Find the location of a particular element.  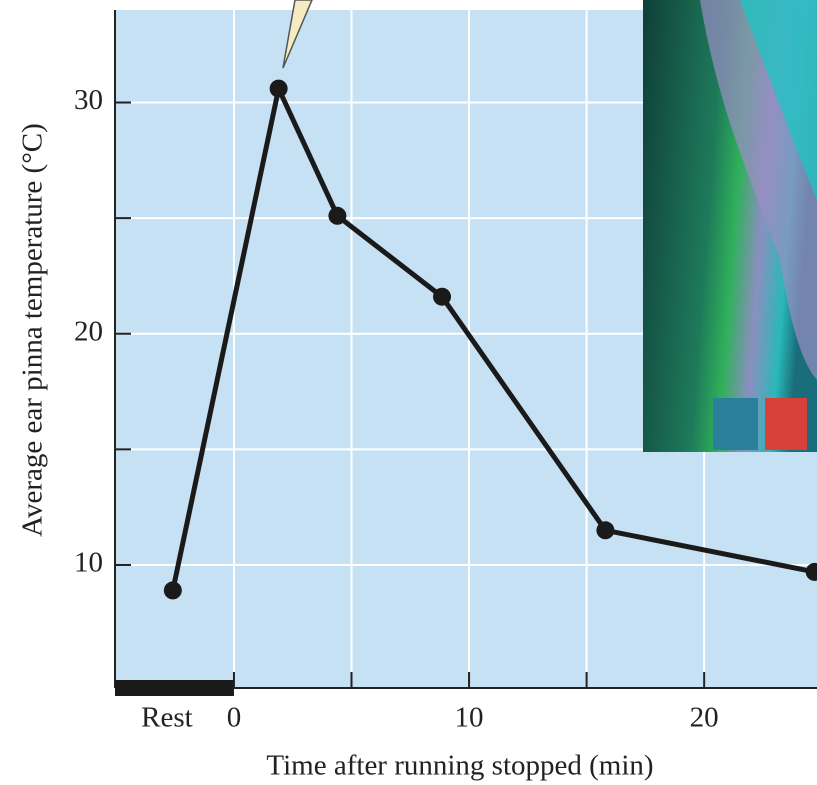

inset-region is located at coordinates (778, 100).